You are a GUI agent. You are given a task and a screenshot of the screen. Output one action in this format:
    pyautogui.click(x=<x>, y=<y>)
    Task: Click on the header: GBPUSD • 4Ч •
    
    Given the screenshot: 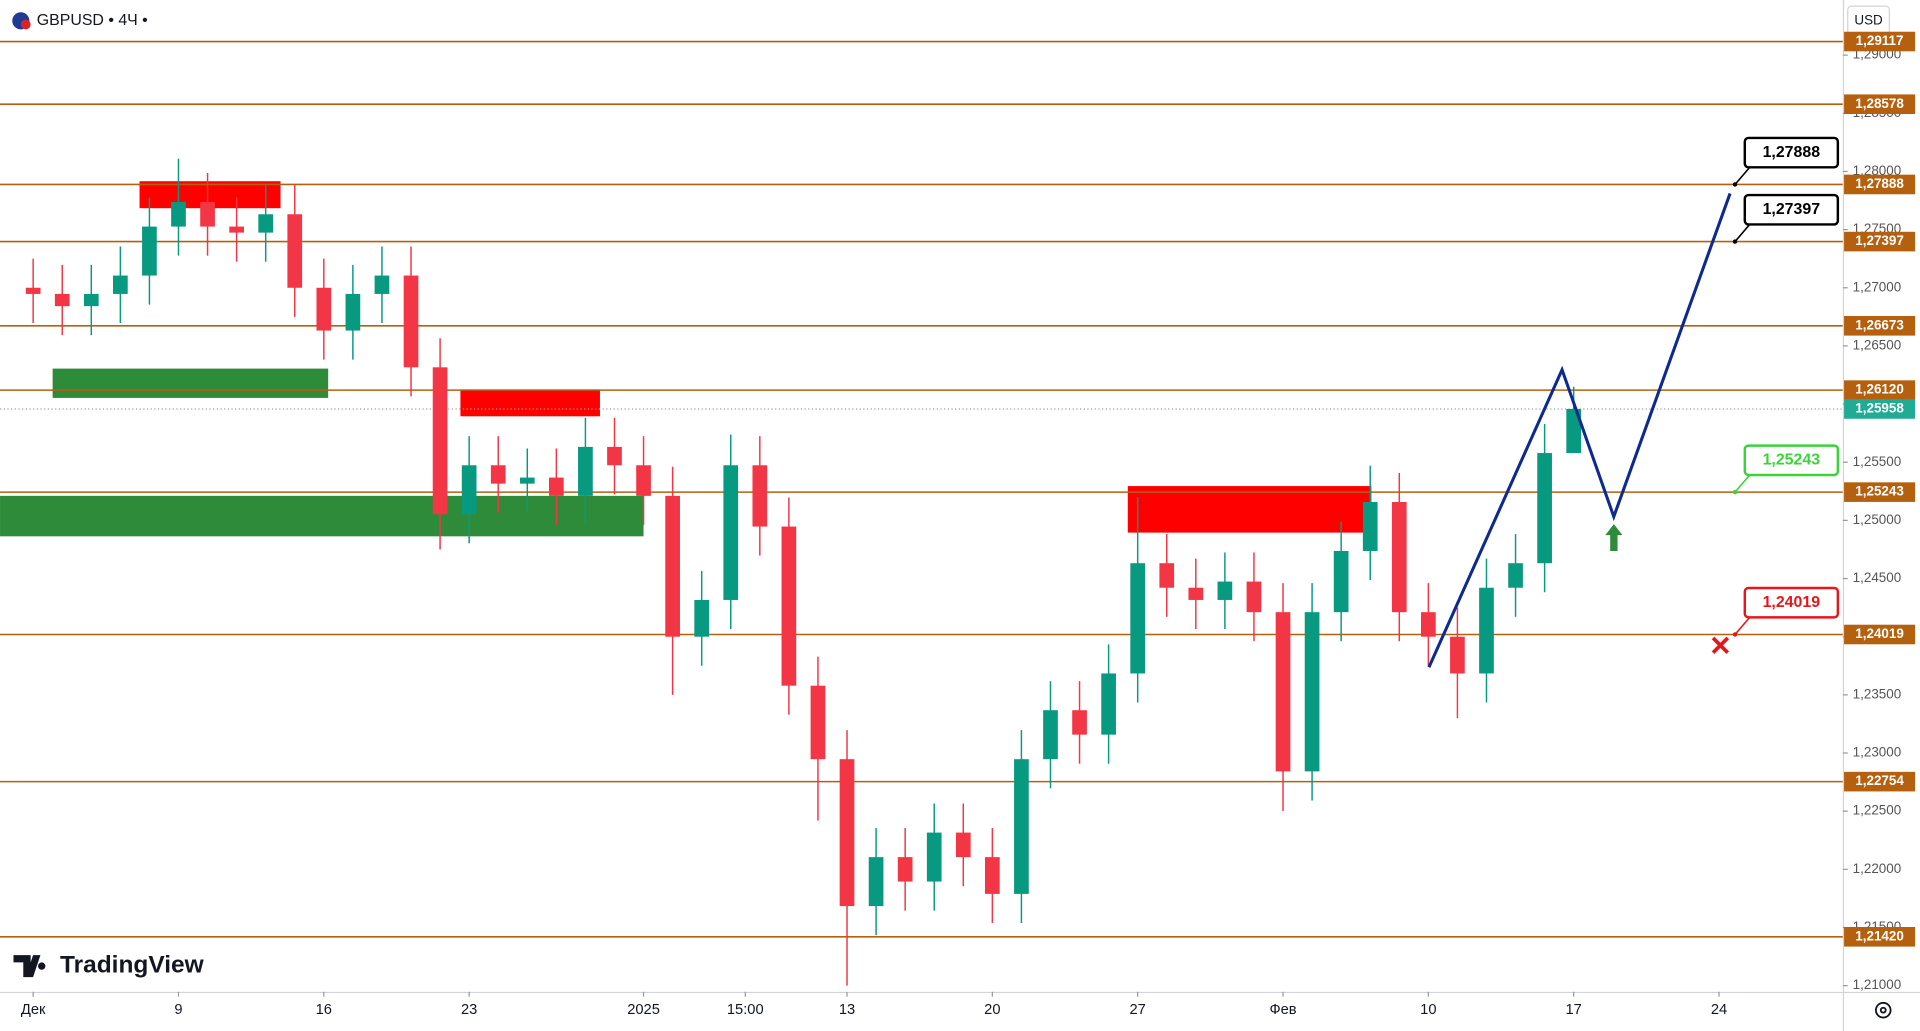 What is the action you would take?
    pyautogui.click(x=80, y=21)
    